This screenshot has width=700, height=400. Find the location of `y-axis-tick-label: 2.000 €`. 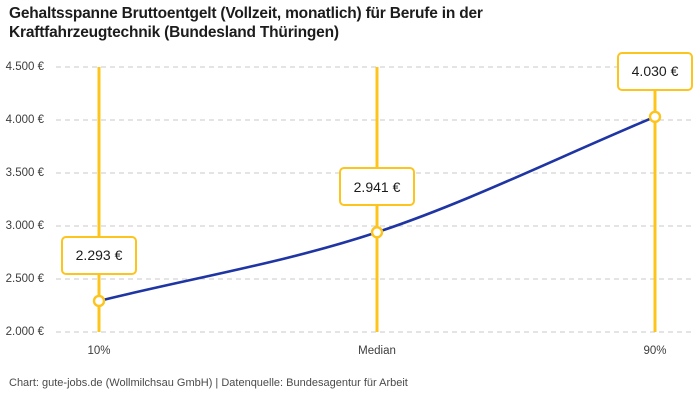

y-axis-tick-label: 2.000 € is located at coordinates (24, 332).